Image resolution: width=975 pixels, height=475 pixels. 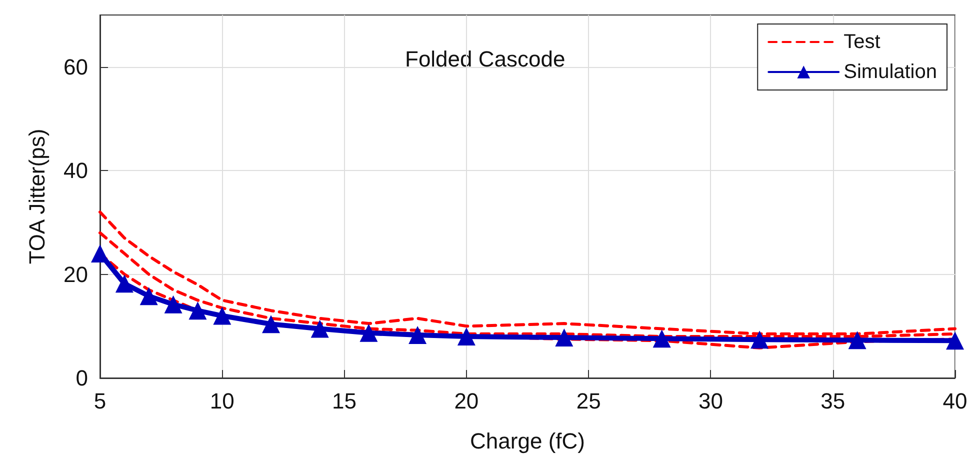 What do you see at coordinates (588, 401) in the screenshot?
I see `x-tick-label: 25` at bounding box center [588, 401].